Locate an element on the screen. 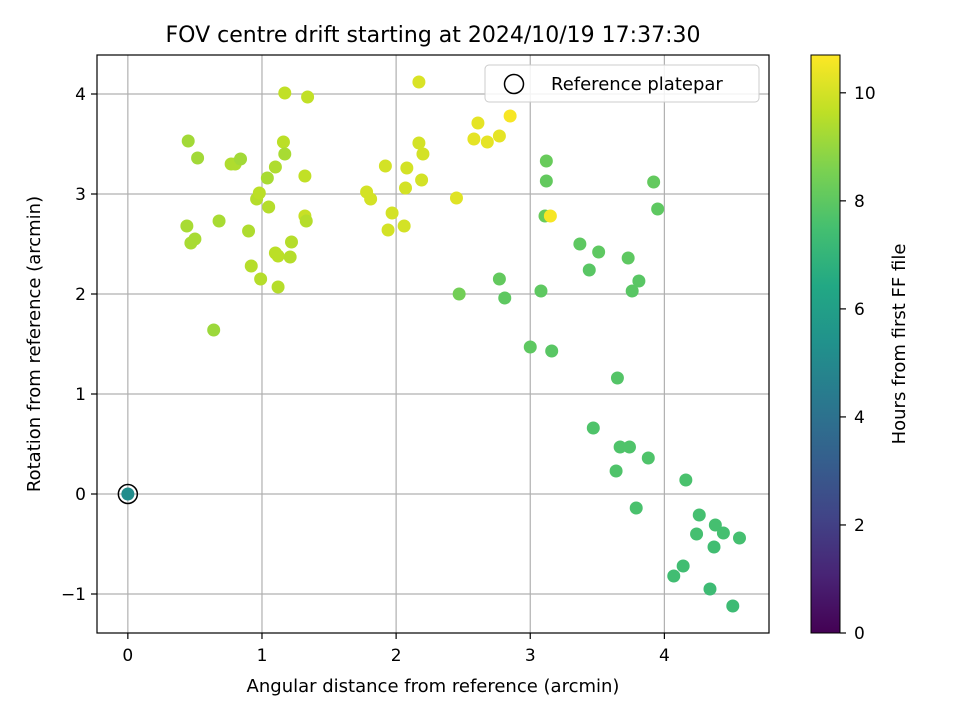 Image resolution: width=960 pixels, height=720 pixels. colorbar-tick-label: 10 is located at coordinates (865, 94).